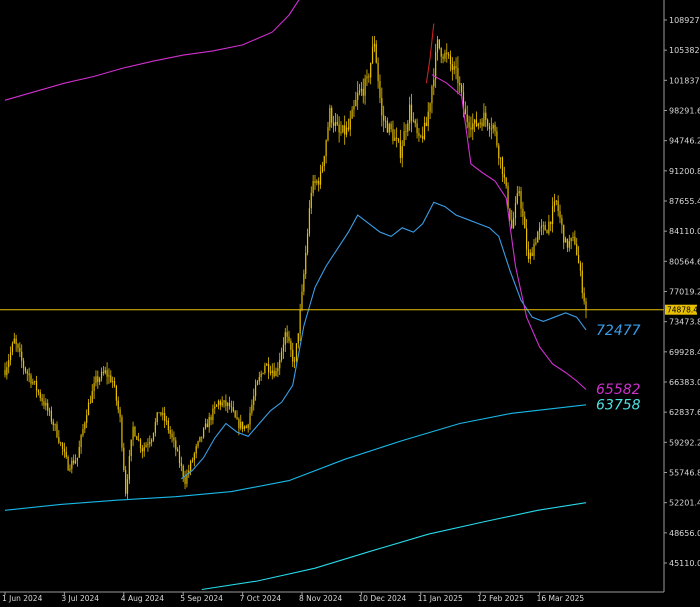 The image size is (700, 607). Describe the element at coordinates (684, 110) in the screenshot. I see `y-tick-label: 98291.60` at that location.